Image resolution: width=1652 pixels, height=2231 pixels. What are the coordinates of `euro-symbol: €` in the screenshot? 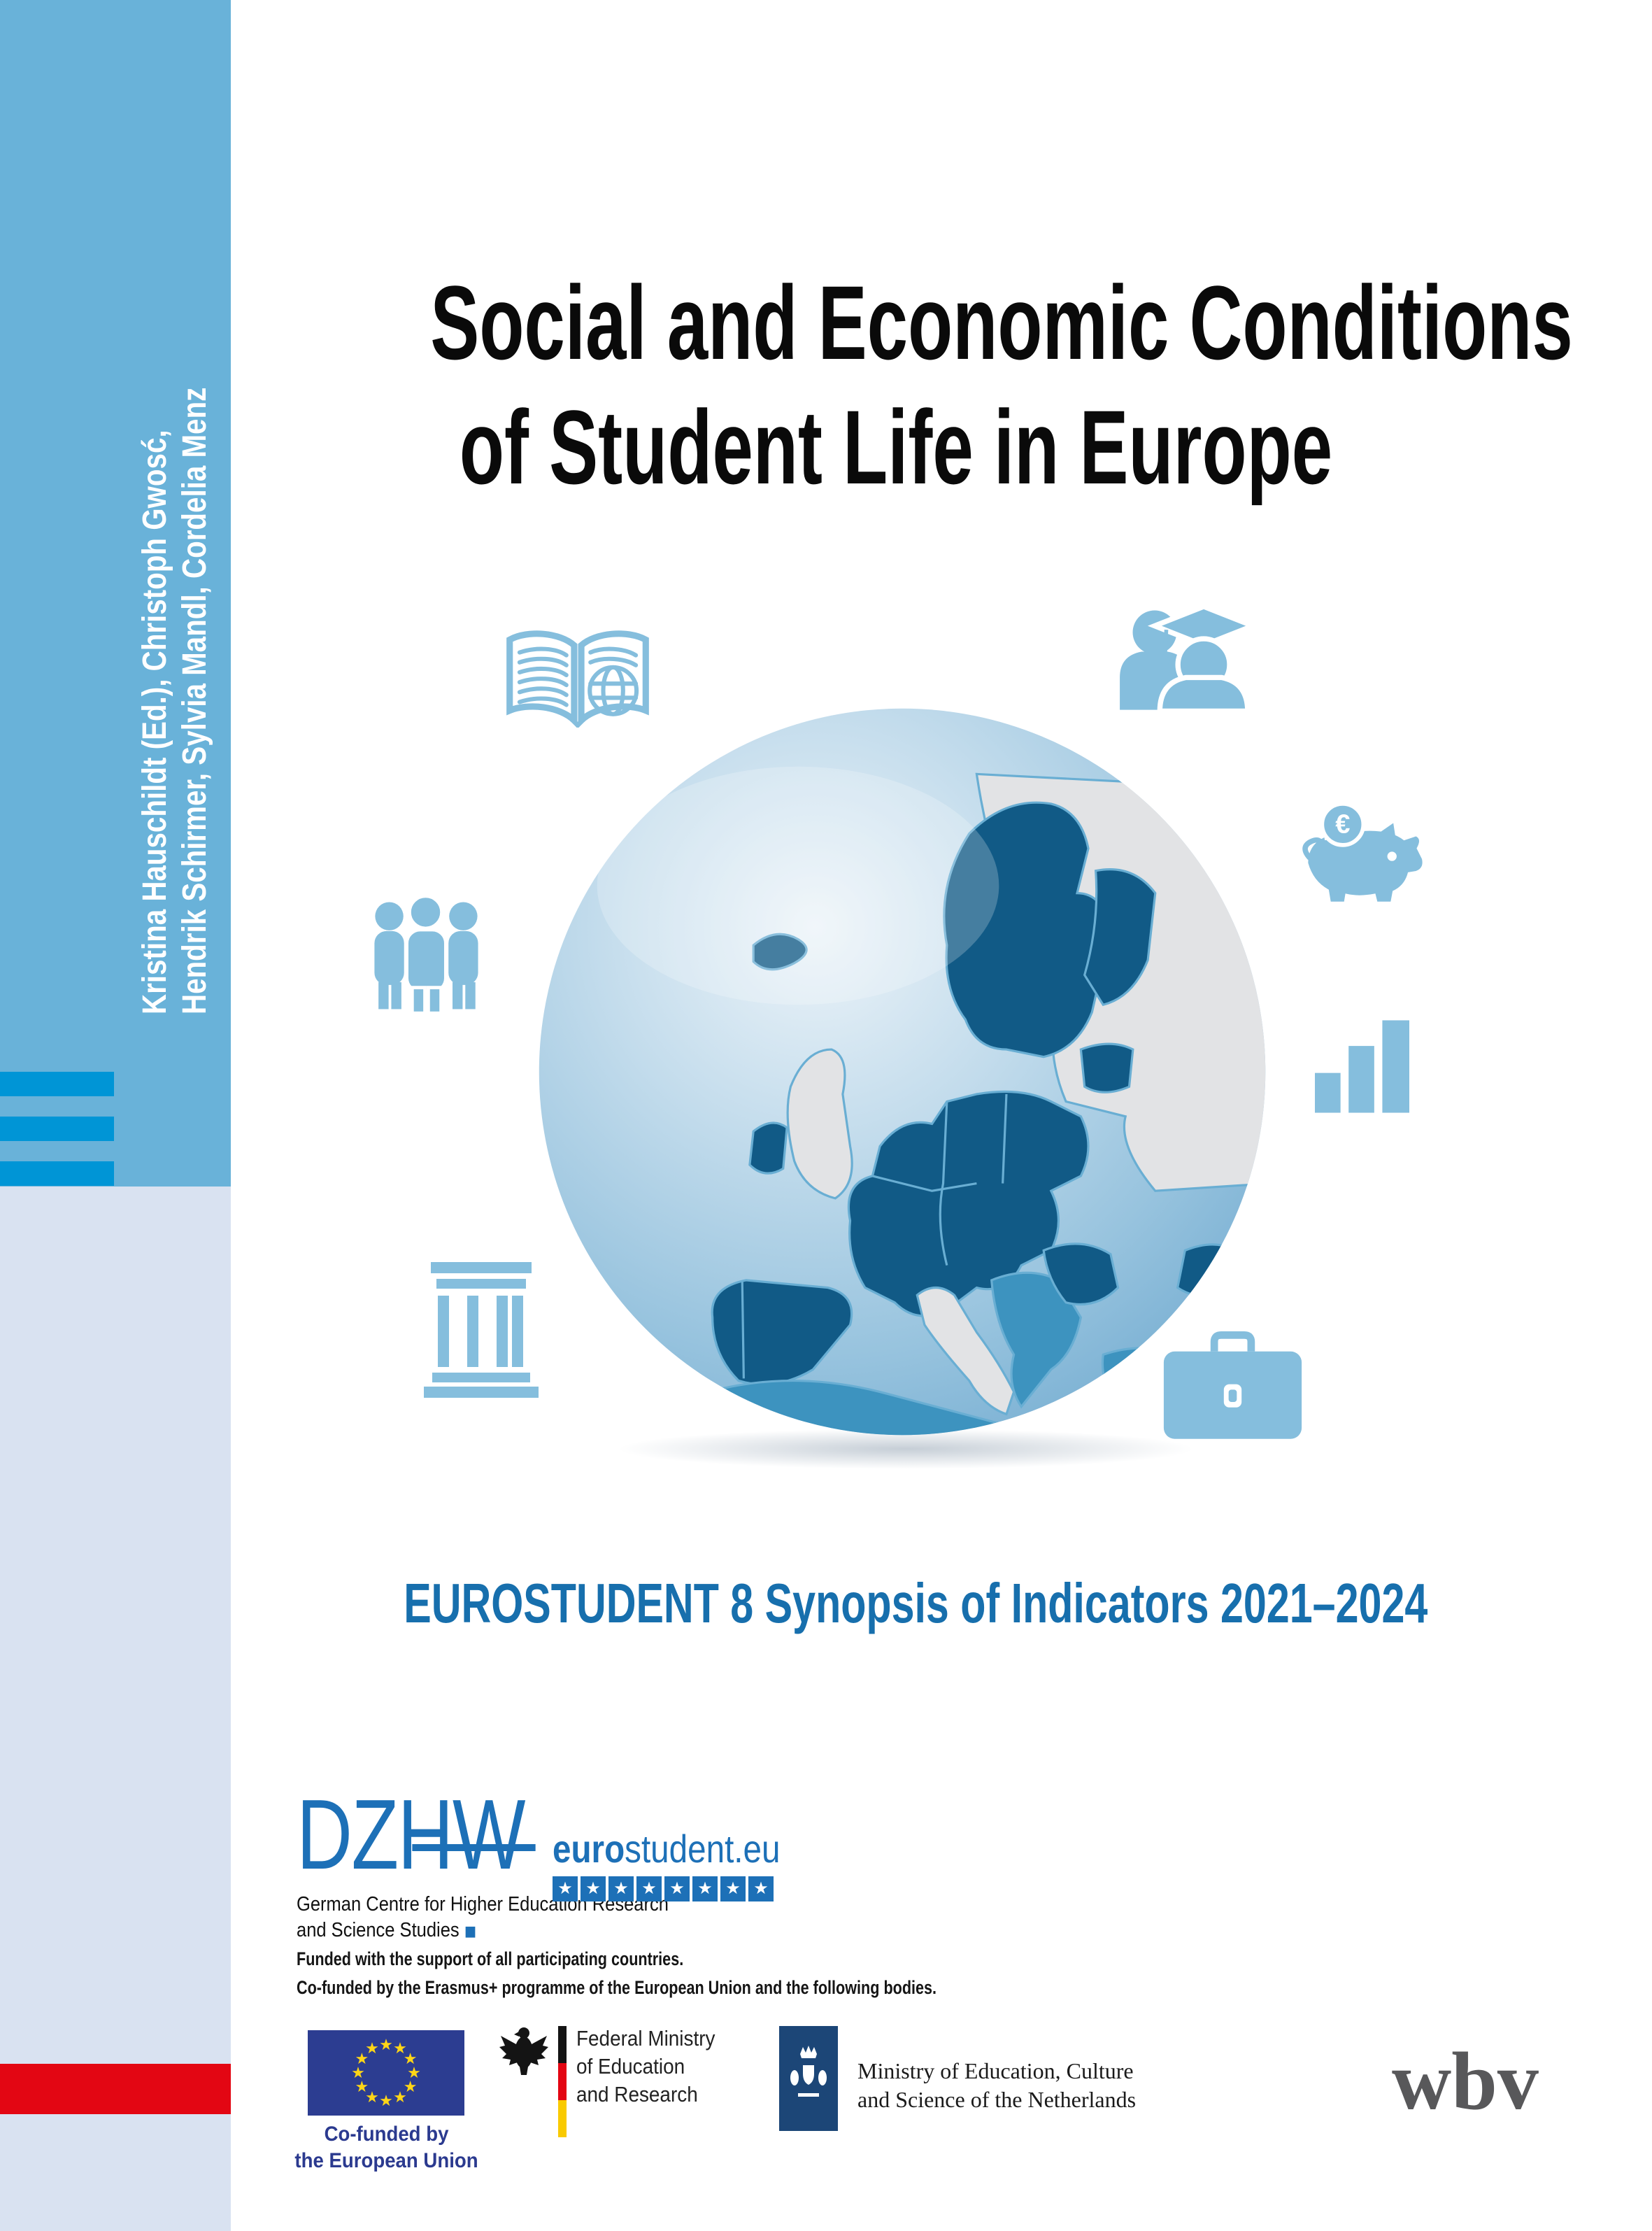 It's located at (1342, 825).